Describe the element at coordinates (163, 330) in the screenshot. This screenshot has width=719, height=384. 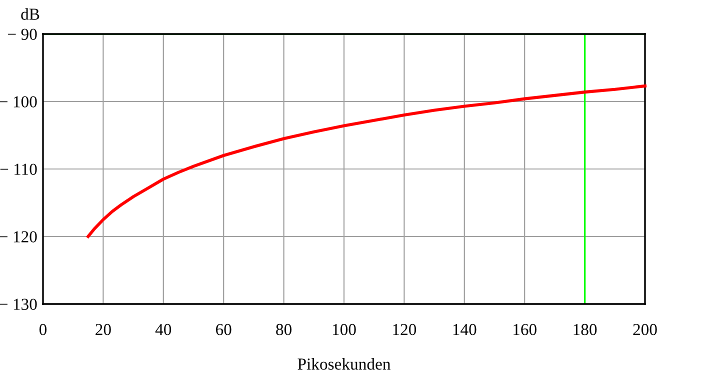
I see `x-tick-label: 40` at that location.